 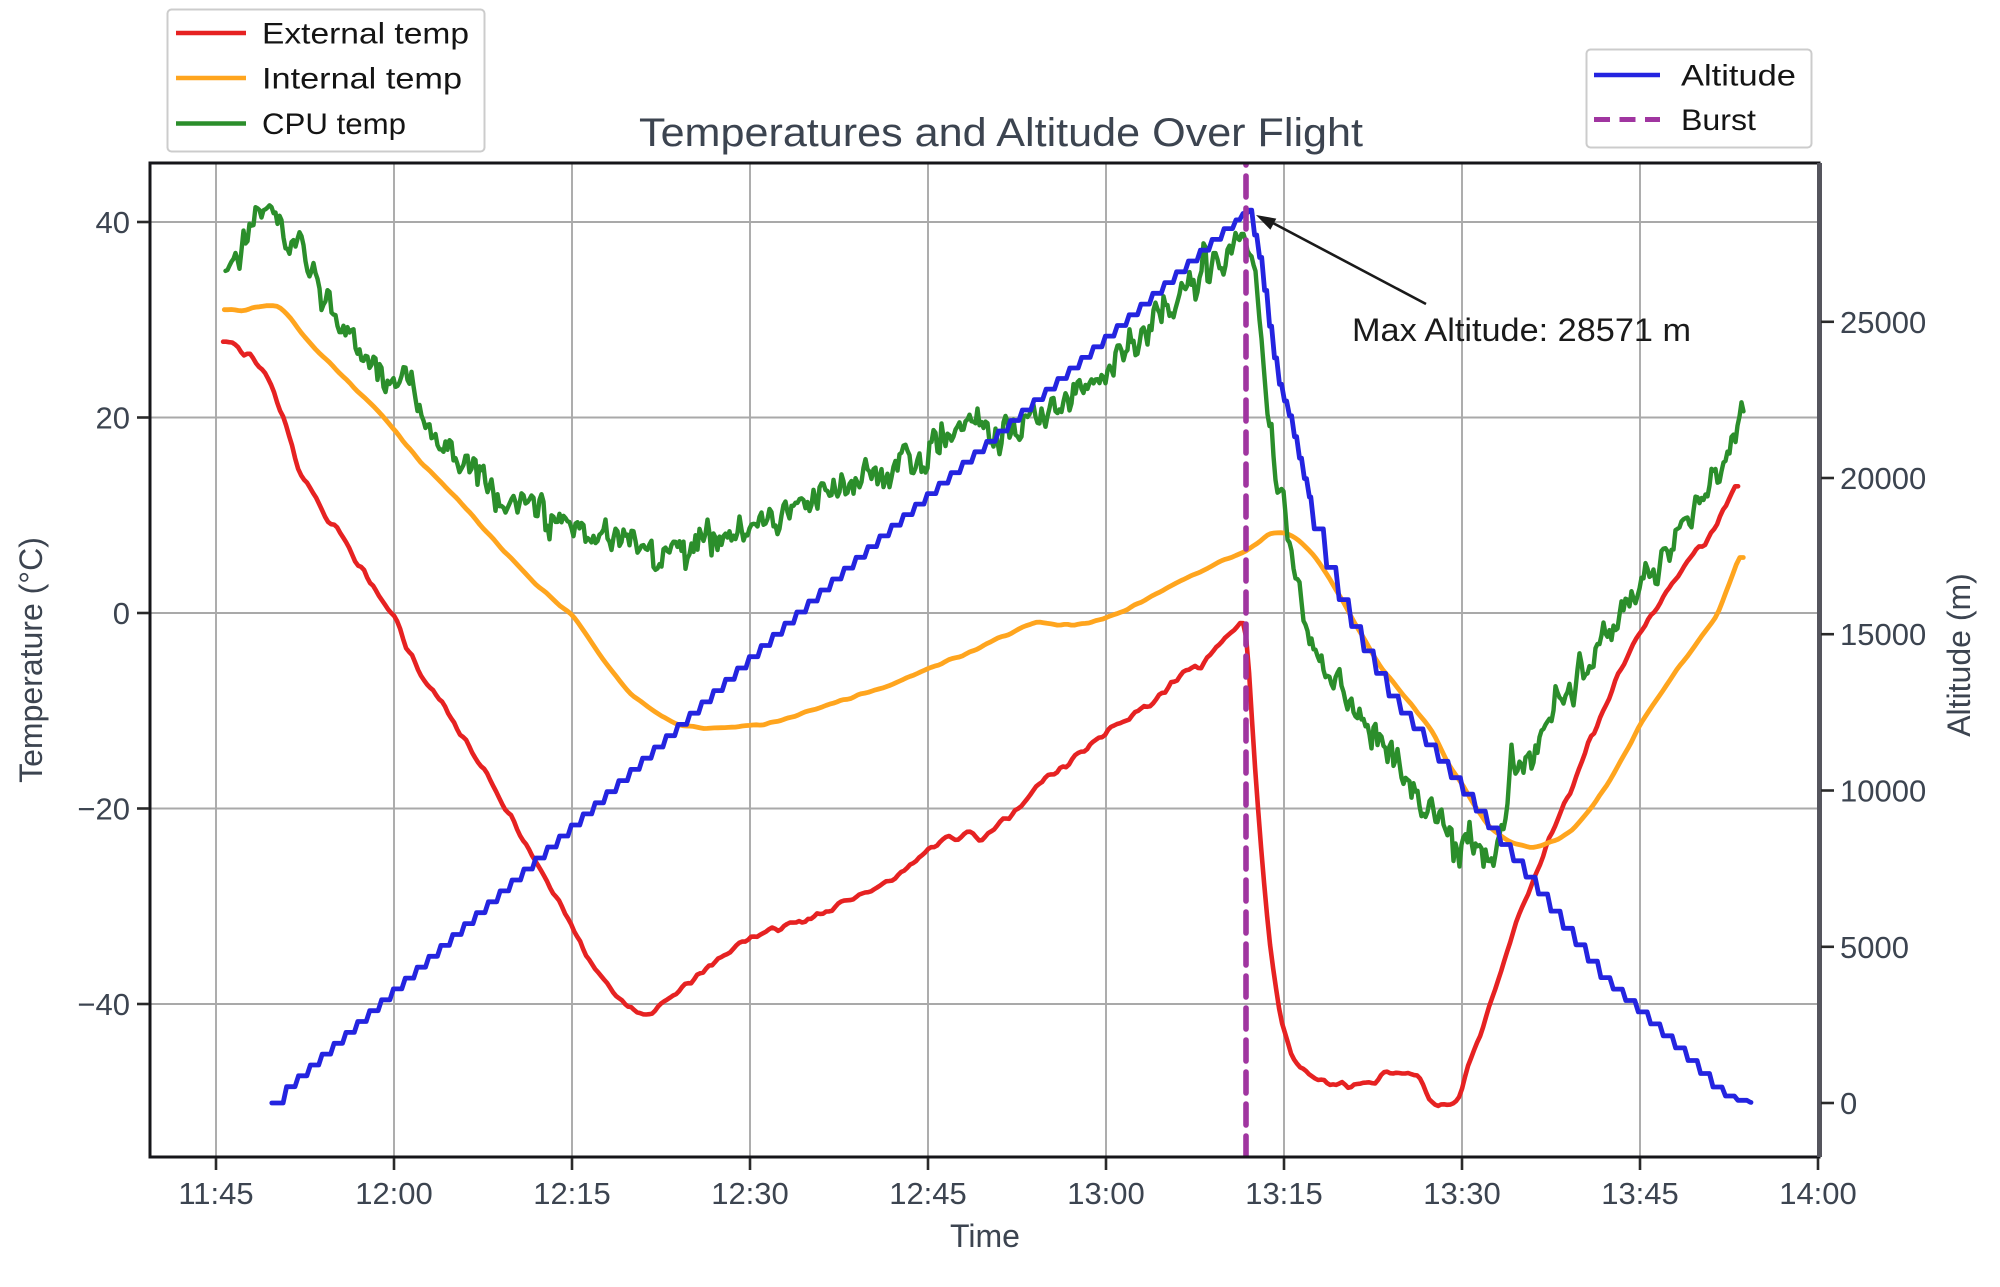 What do you see at coordinates (334, 124) in the screenshot?
I see `svg-text: CPU temp` at bounding box center [334, 124].